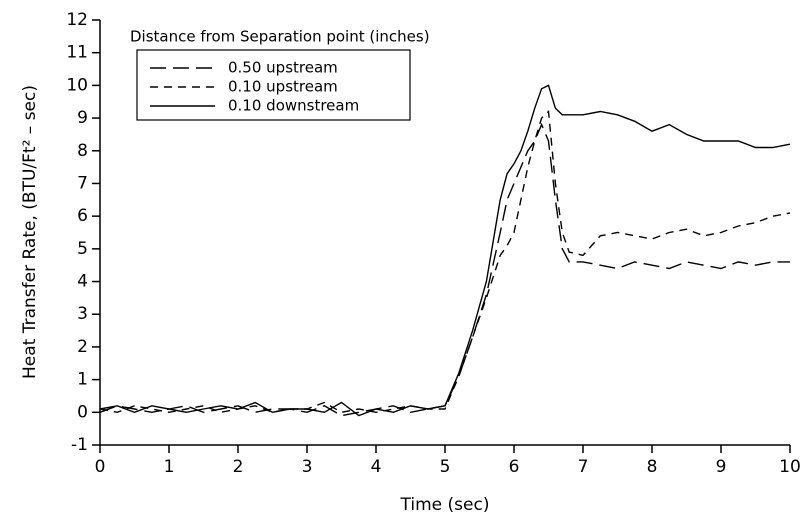  I want to click on x-tick-label: 4, so click(376, 467).